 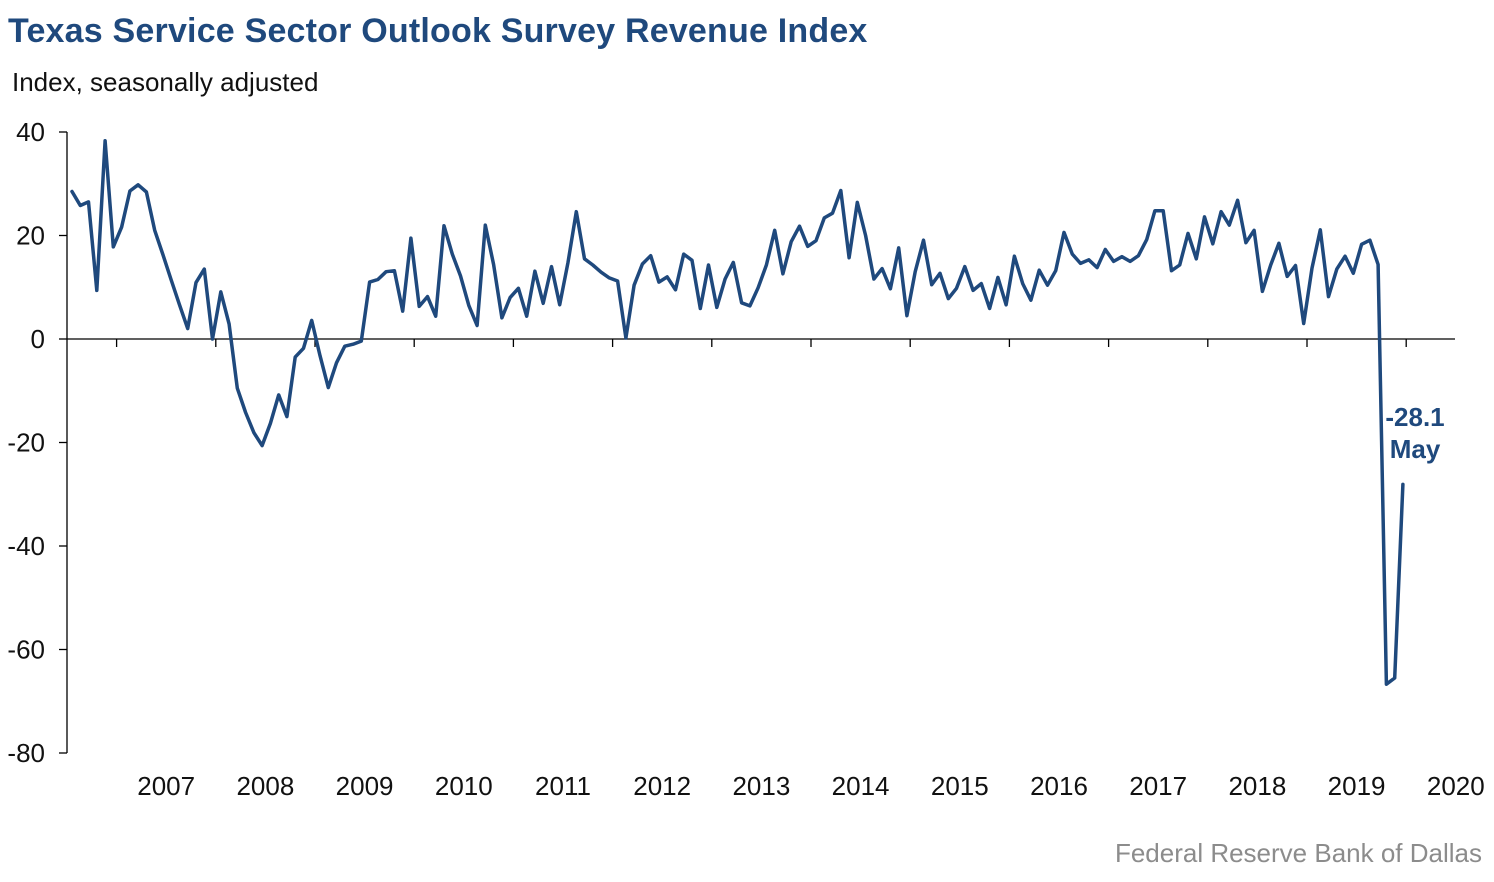 What do you see at coordinates (464, 786) in the screenshot?
I see `x-tick-label: 2010` at bounding box center [464, 786].